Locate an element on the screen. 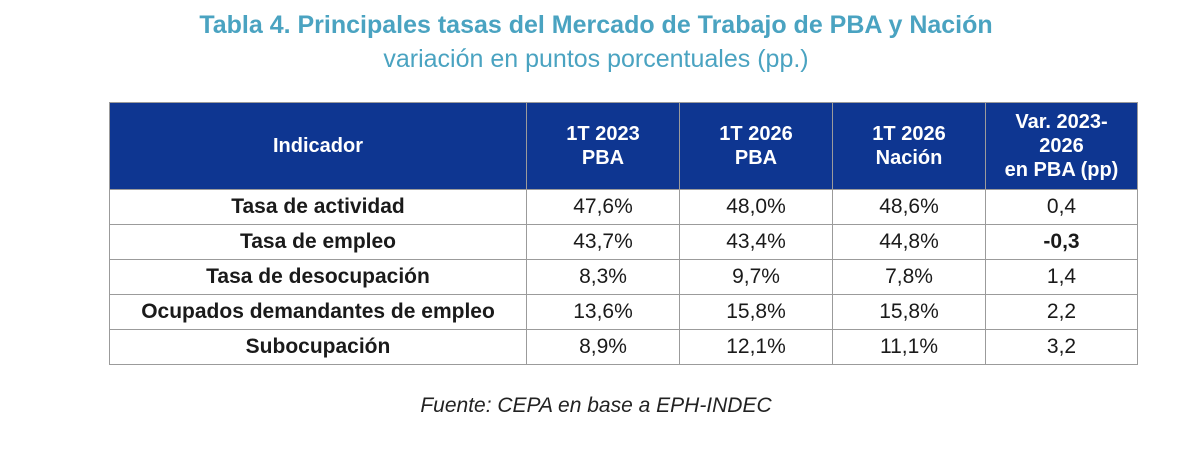 This screenshot has height=452, width=1192. value-cell-1t2026-pba: 12,1% is located at coordinates (756, 347).